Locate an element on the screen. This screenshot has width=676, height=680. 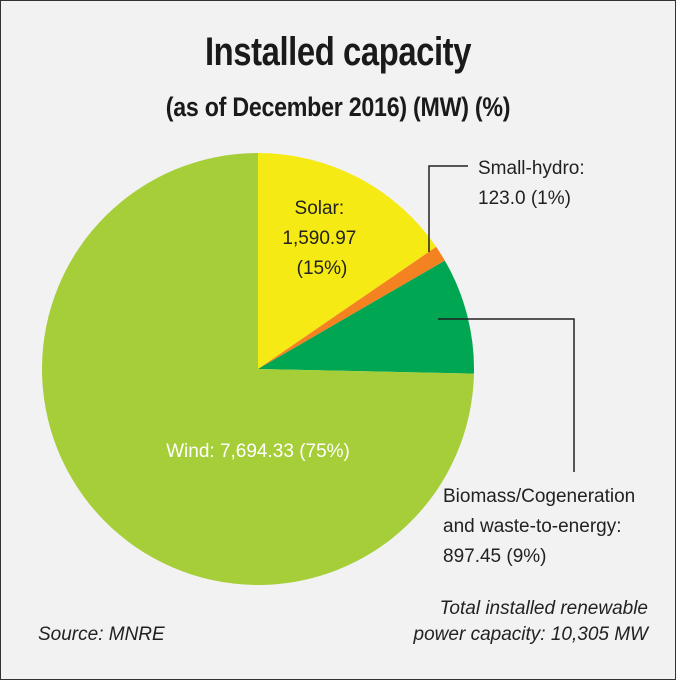
label-biomass-line-2: and waste-to-energy: is located at coordinates (532, 526).